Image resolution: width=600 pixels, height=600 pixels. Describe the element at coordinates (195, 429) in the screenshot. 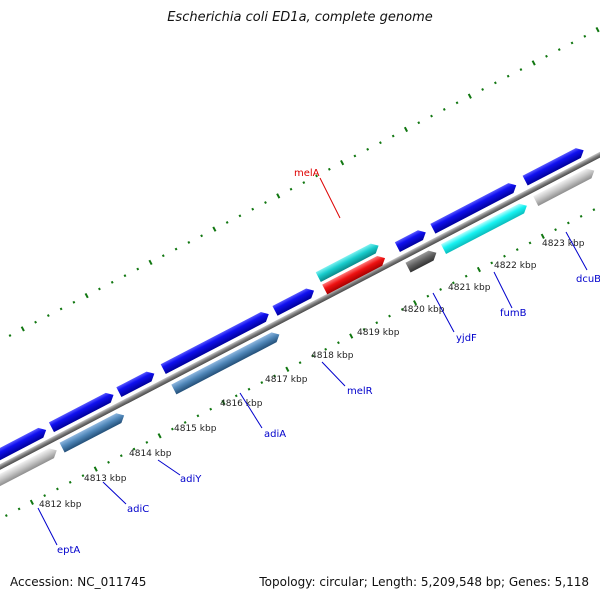

I see `scale-label: 4815 kbp` at that location.